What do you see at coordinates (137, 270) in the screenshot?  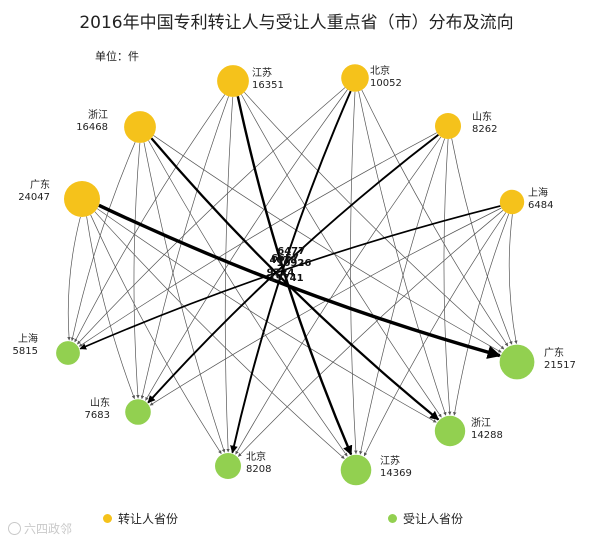 I see `flow-edge-浙江>山东` at bounding box center [137, 270].